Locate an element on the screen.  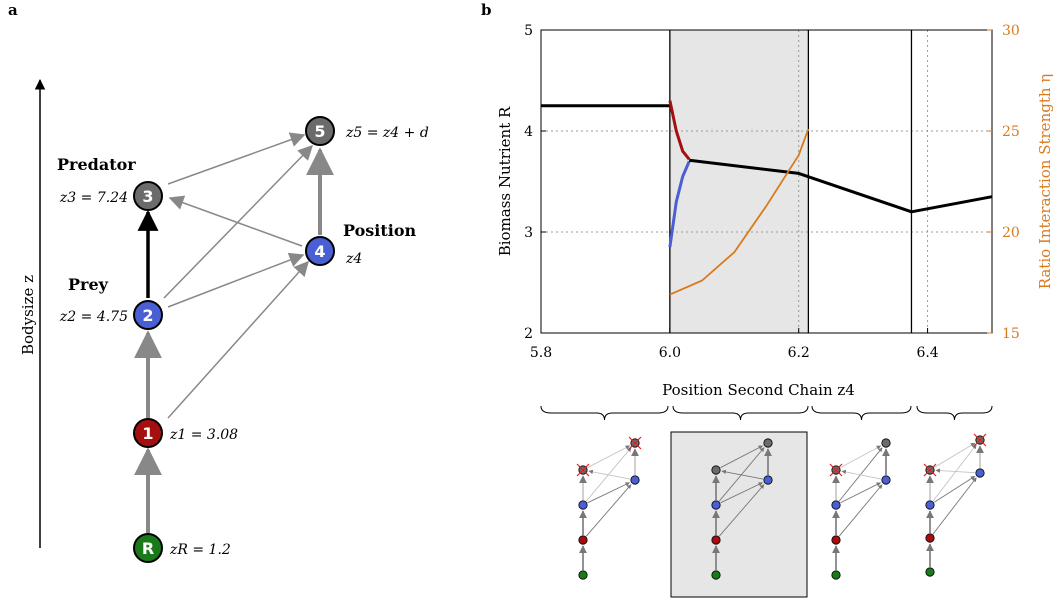
node-3-label: 3 is located at coordinates (147, 196).